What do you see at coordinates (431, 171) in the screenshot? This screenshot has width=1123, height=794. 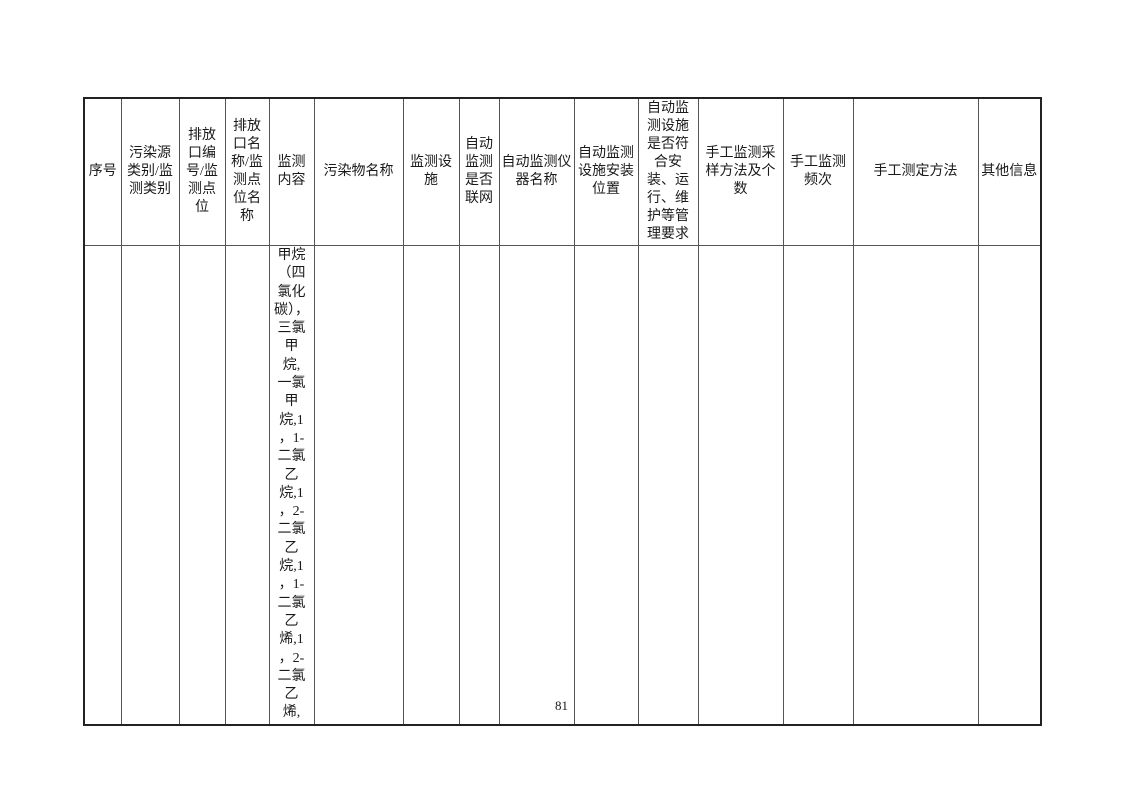 I see `col-header-monitoring-facility: 监测设施` at bounding box center [431, 171].